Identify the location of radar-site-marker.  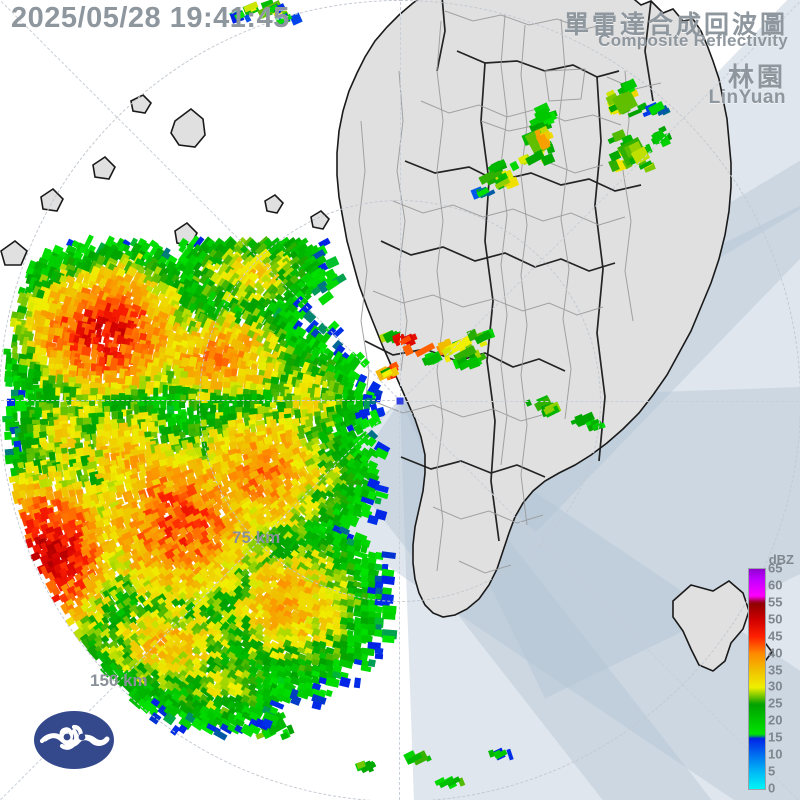
(400, 401).